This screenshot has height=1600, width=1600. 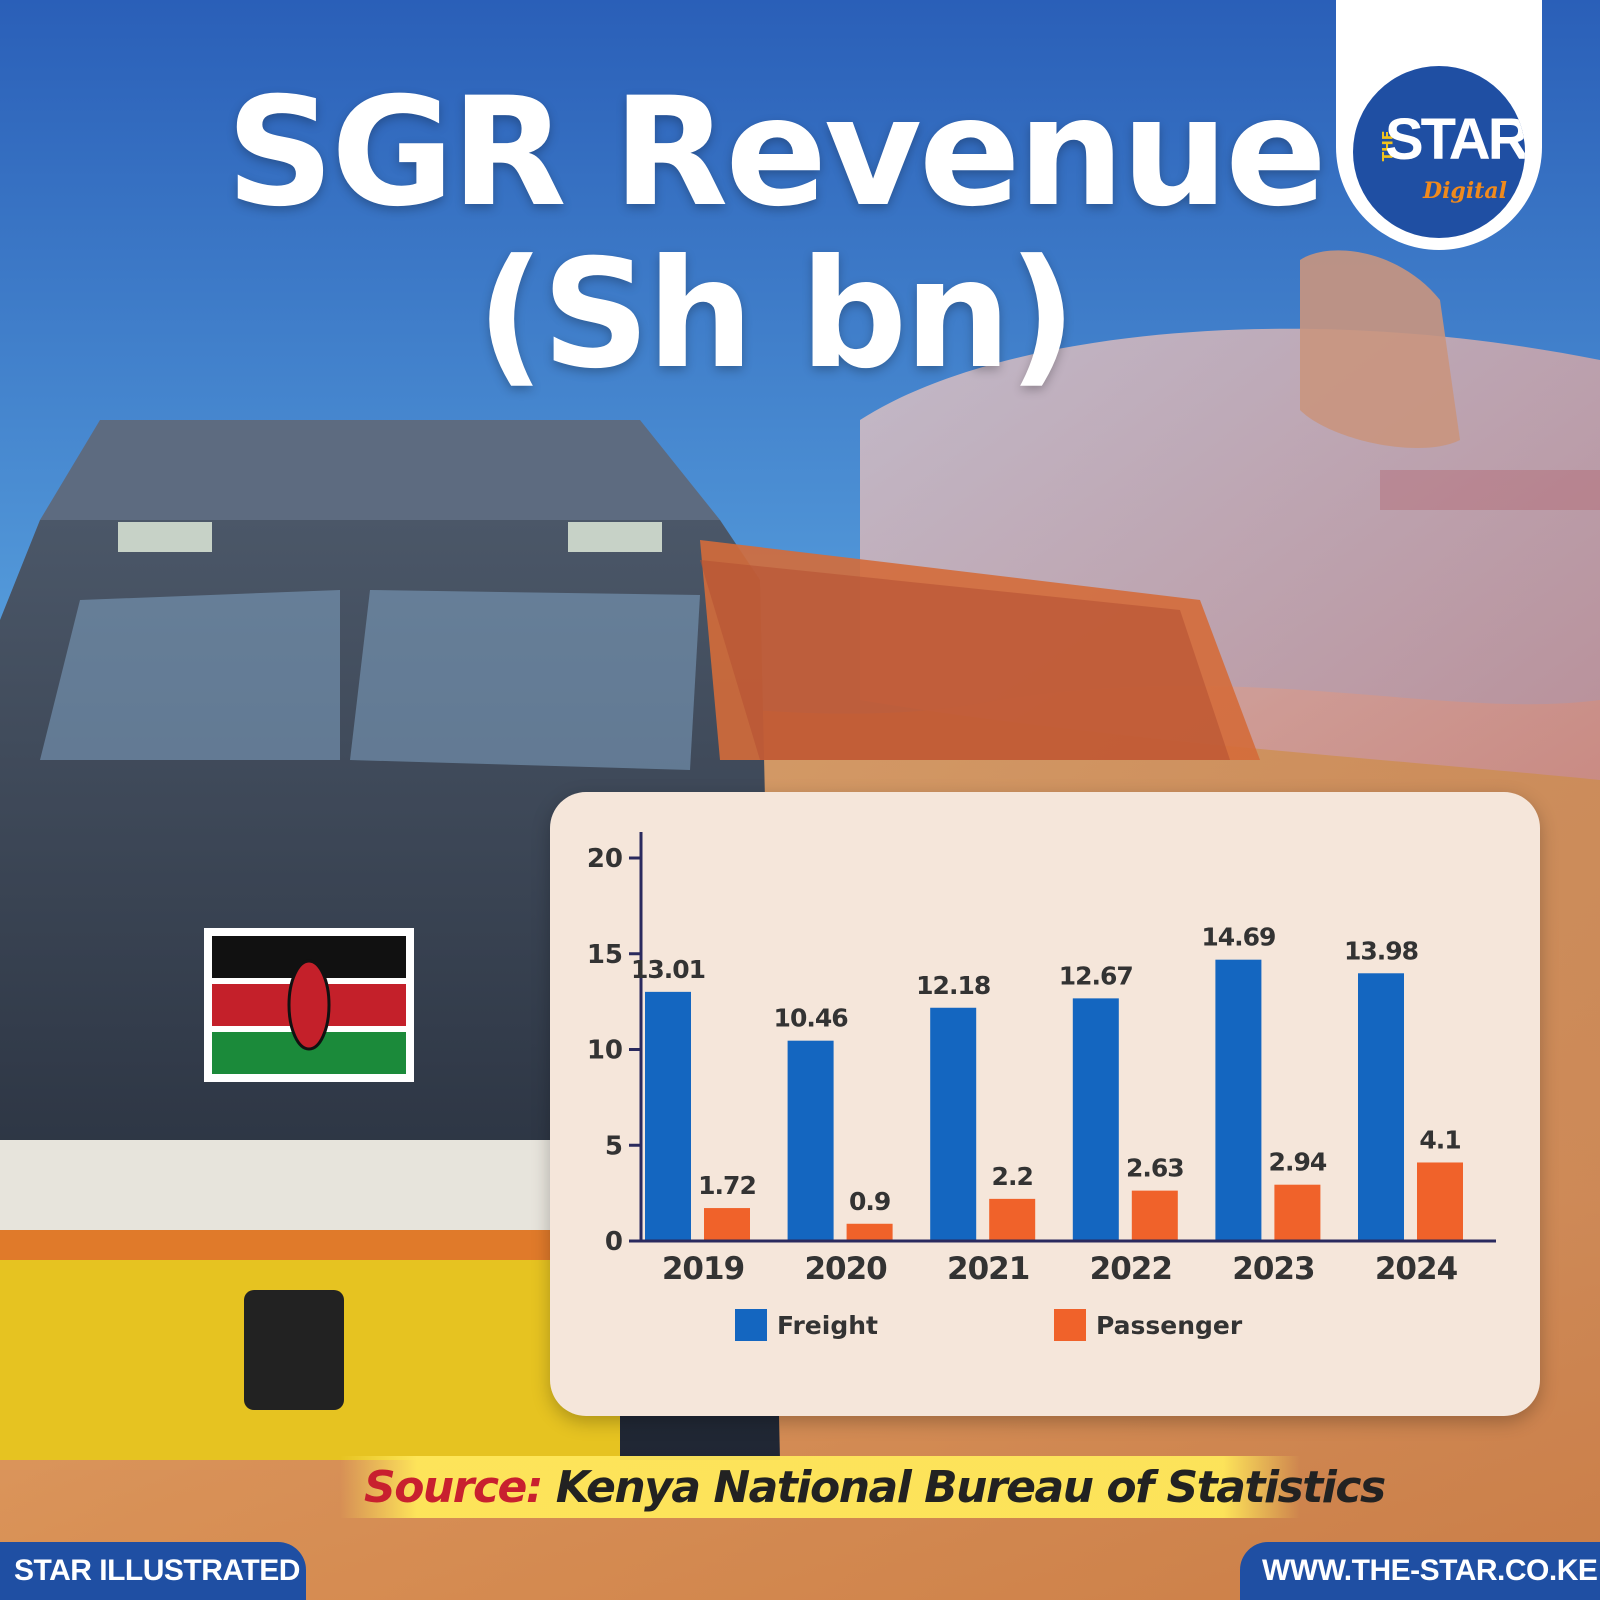 I want to click on data-label-freight-2023: 14.69, so click(x=1238, y=937).